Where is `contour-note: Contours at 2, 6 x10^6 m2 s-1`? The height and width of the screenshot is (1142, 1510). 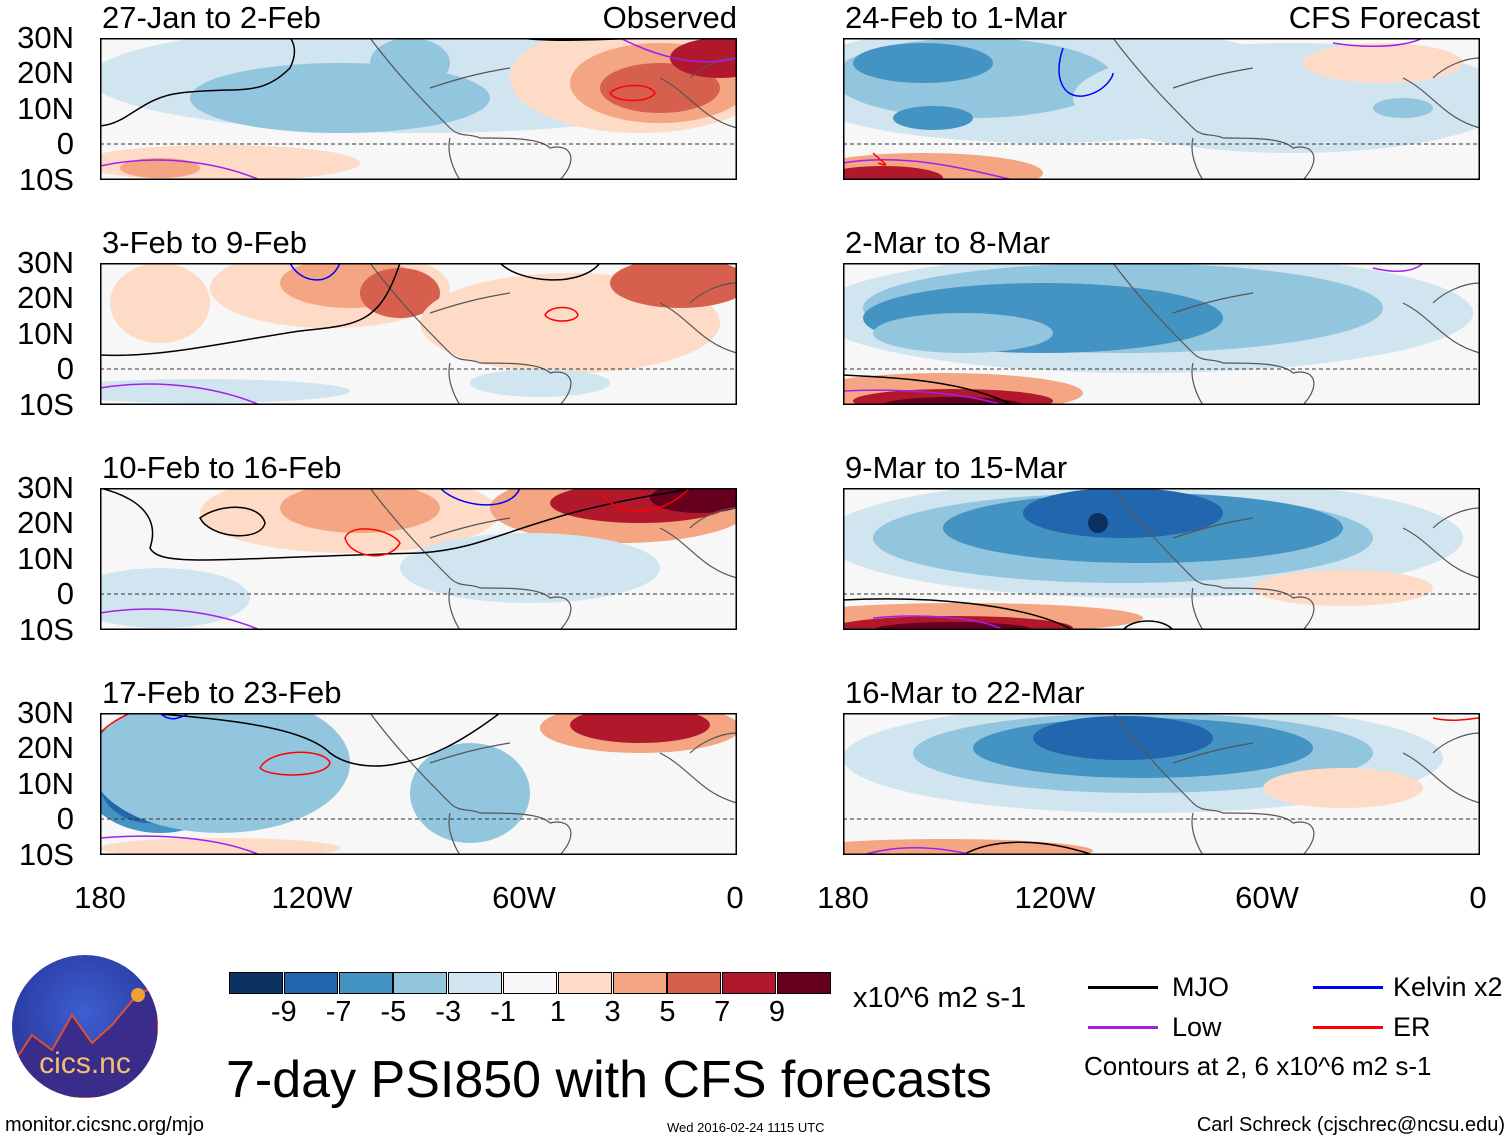
contour-note: Contours at 2, 6 x10^6 m2 s-1 is located at coordinates (1258, 1066).